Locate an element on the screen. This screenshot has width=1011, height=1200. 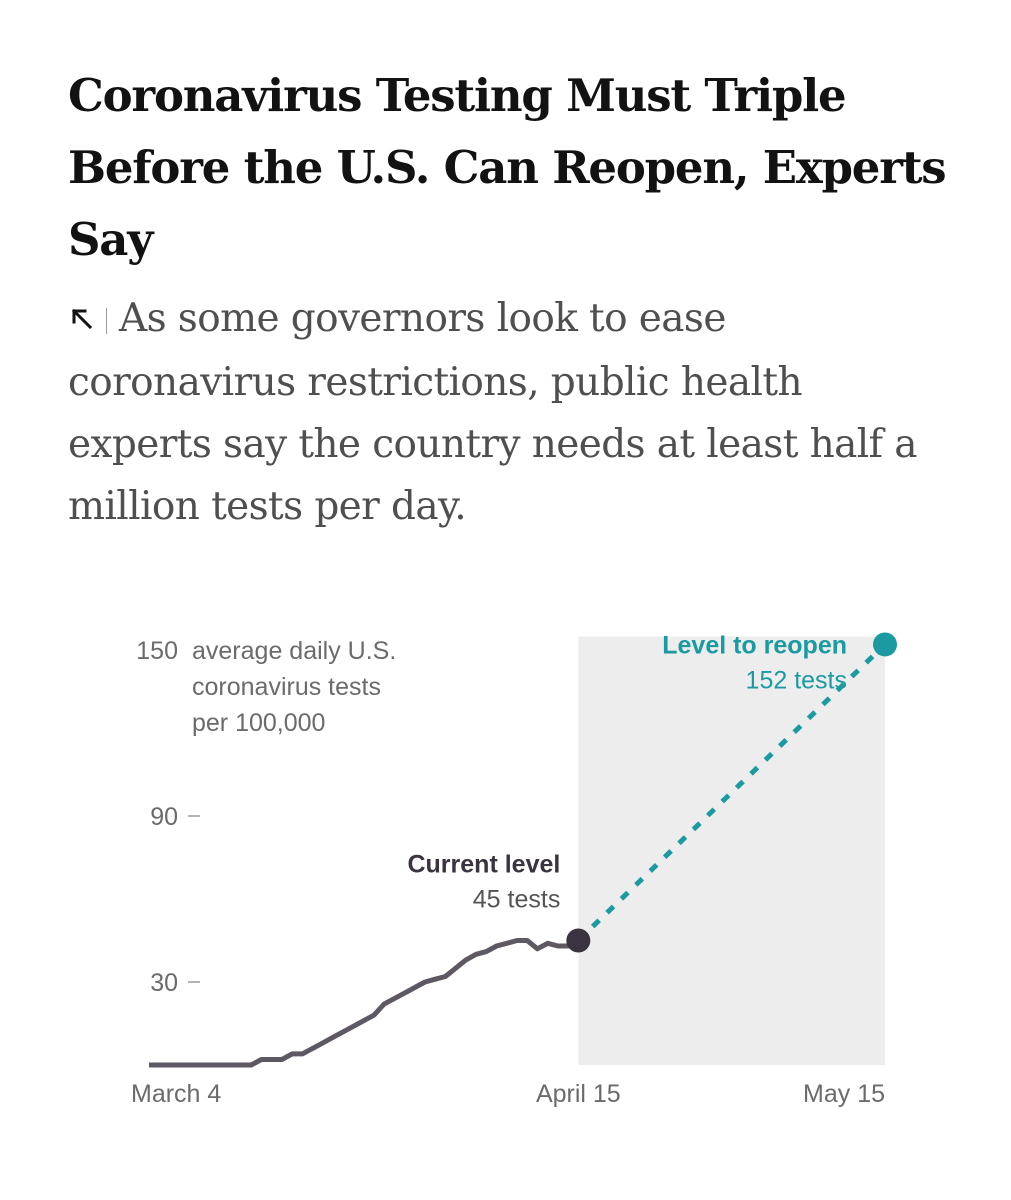
x-tick-label: May 15 is located at coordinates (844, 1094).